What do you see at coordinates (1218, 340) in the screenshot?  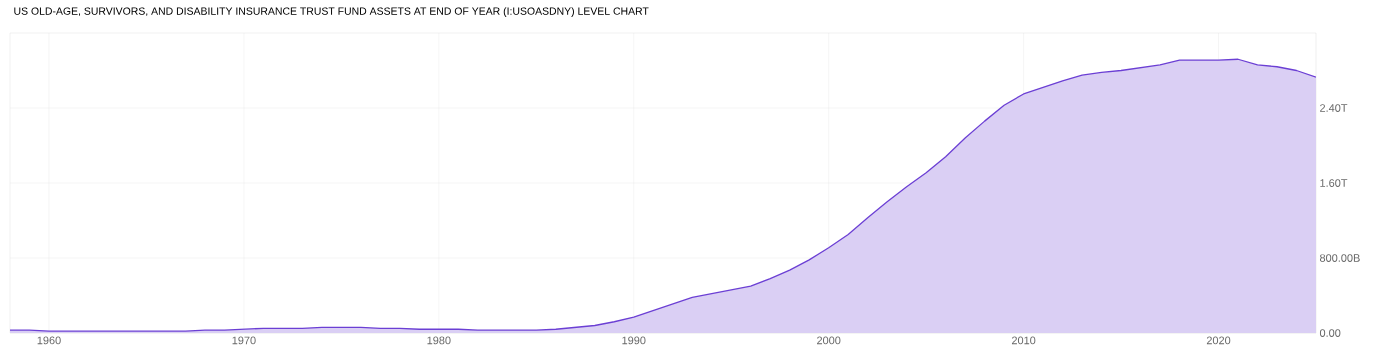 I see `x-tick-label: 2020` at bounding box center [1218, 340].